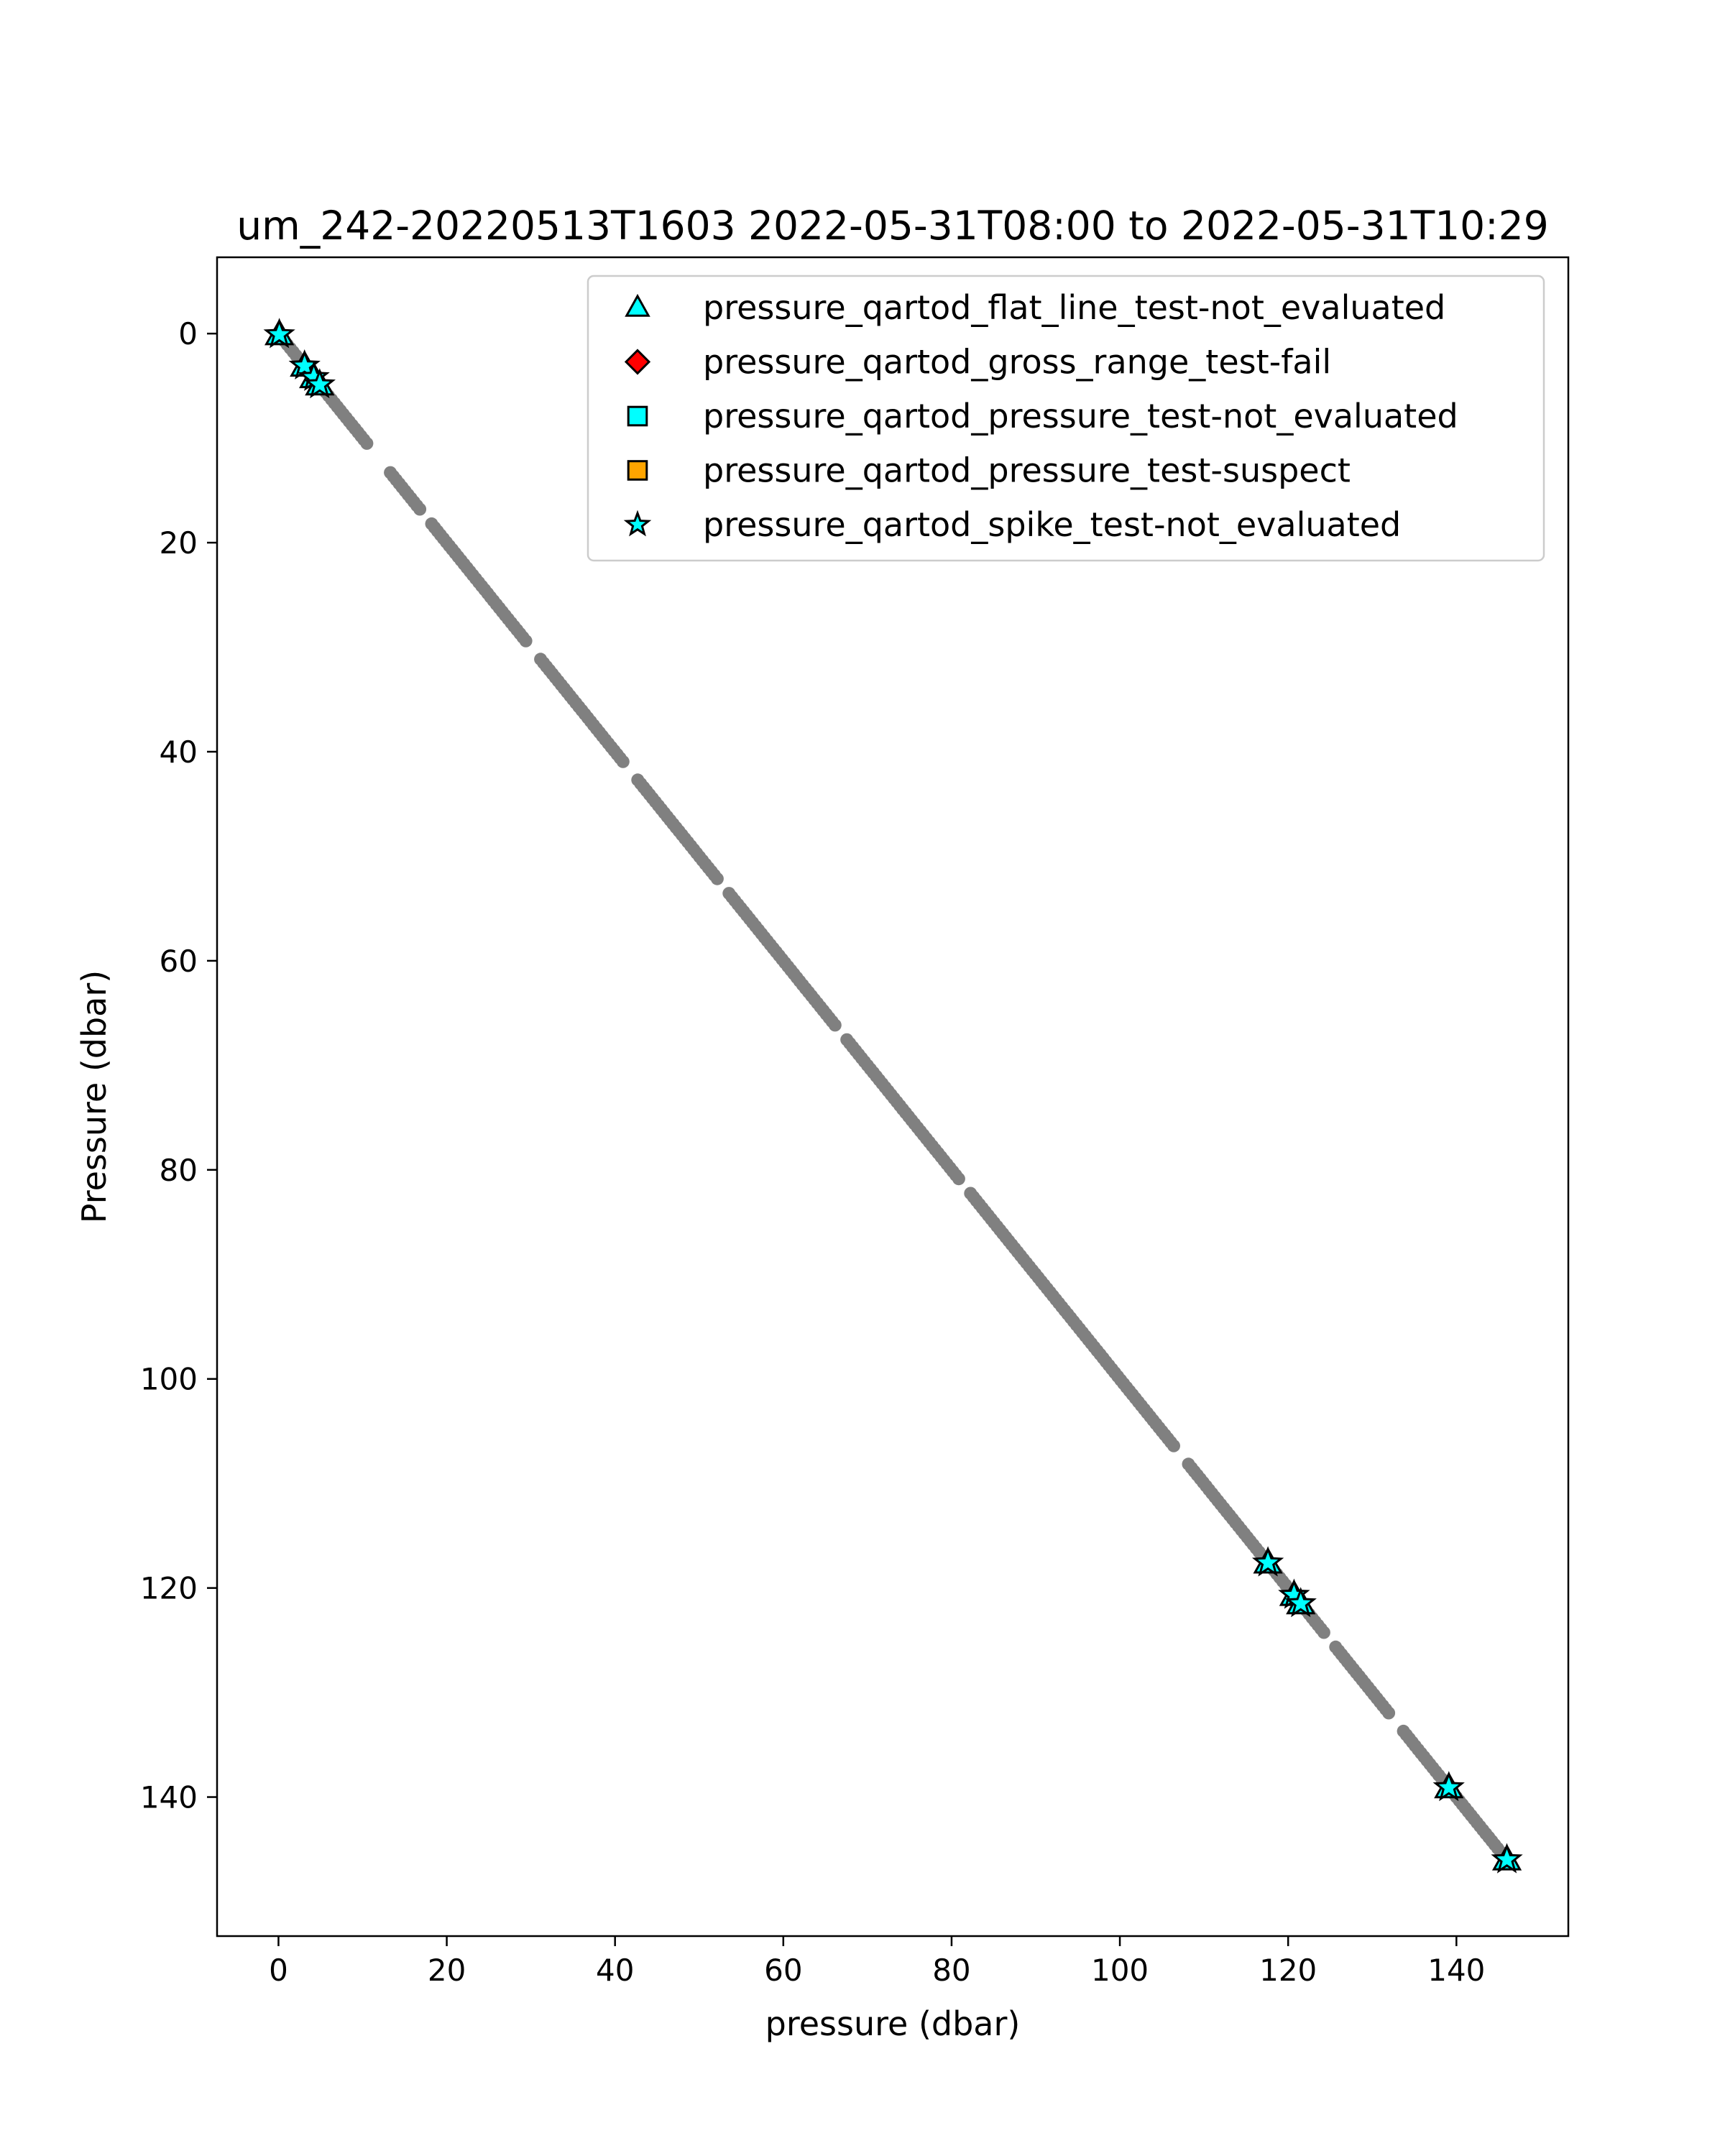 The image size is (1725, 2156). I want to click on legend-diamond-marker, so click(637, 362).